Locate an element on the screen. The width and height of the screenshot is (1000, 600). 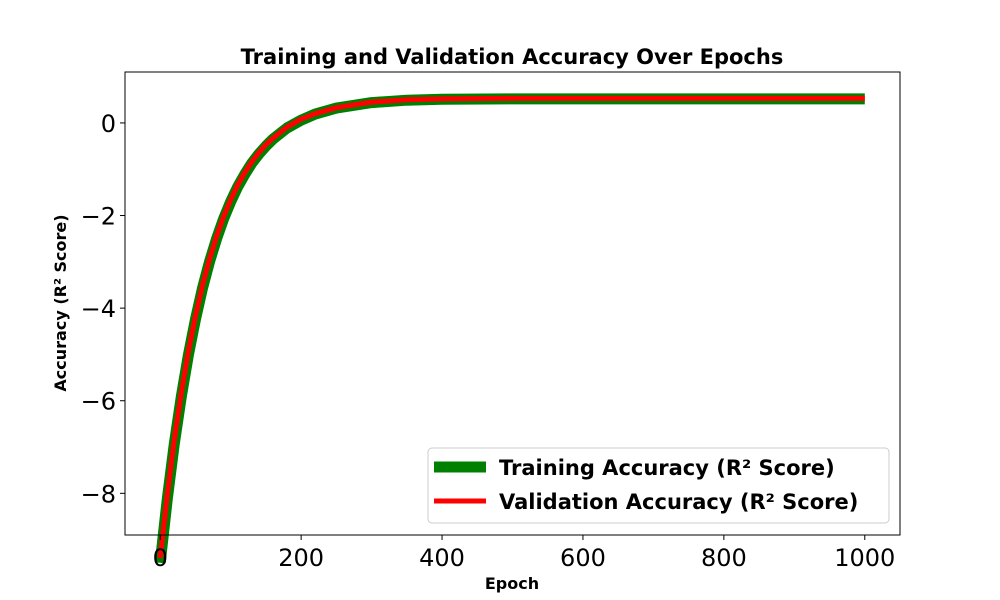
y-tick-label: −4 is located at coordinates (98, 309).